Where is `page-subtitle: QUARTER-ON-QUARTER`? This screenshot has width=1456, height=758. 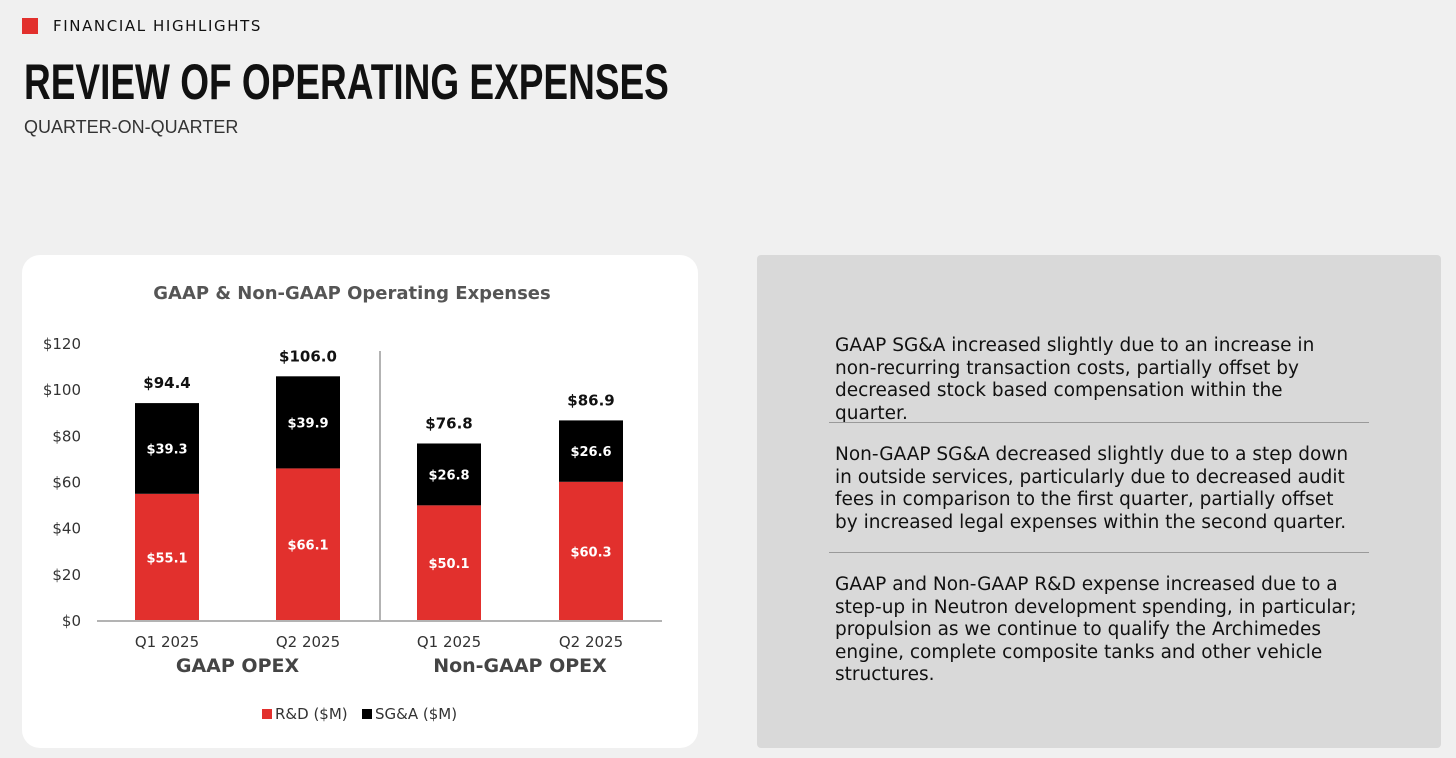 page-subtitle: QUARTER-ON-QUARTER is located at coordinates (131, 127).